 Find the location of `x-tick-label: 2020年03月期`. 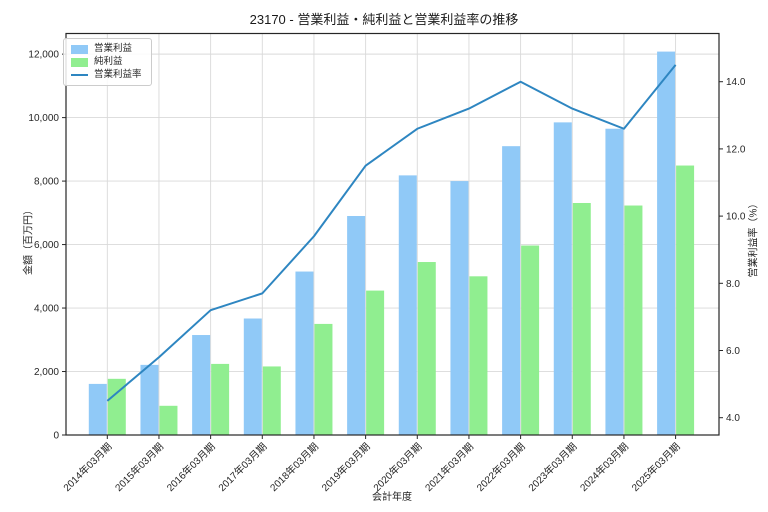

x-tick-label: 2020年03月期 is located at coordinates (397, 467).